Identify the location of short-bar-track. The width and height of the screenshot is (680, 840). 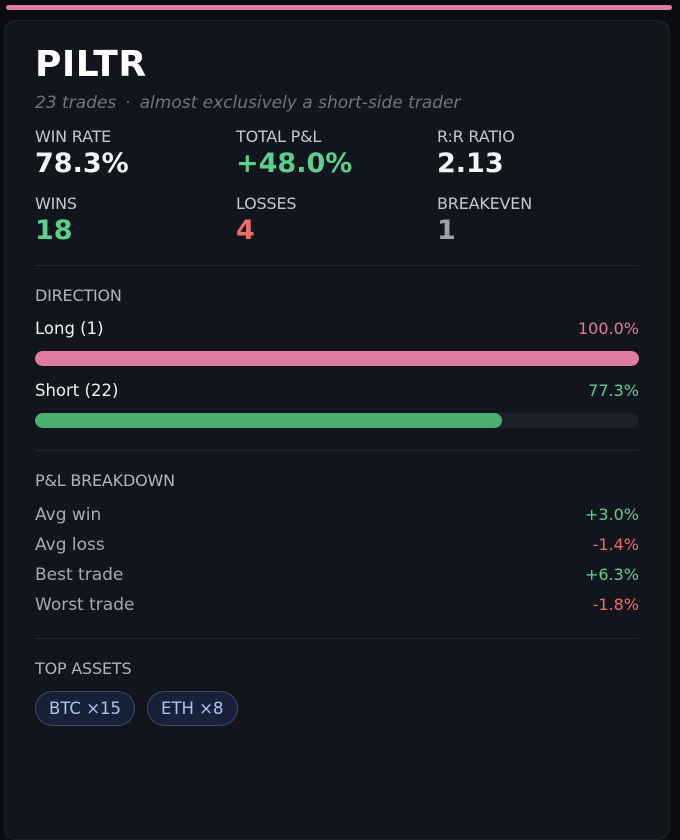
(337, 420).